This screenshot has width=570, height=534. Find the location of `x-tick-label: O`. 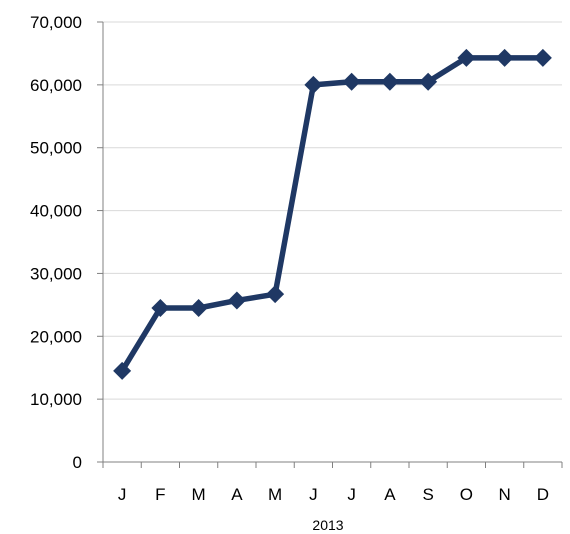

x-tick-label: O is located at coordinates (466, 494).